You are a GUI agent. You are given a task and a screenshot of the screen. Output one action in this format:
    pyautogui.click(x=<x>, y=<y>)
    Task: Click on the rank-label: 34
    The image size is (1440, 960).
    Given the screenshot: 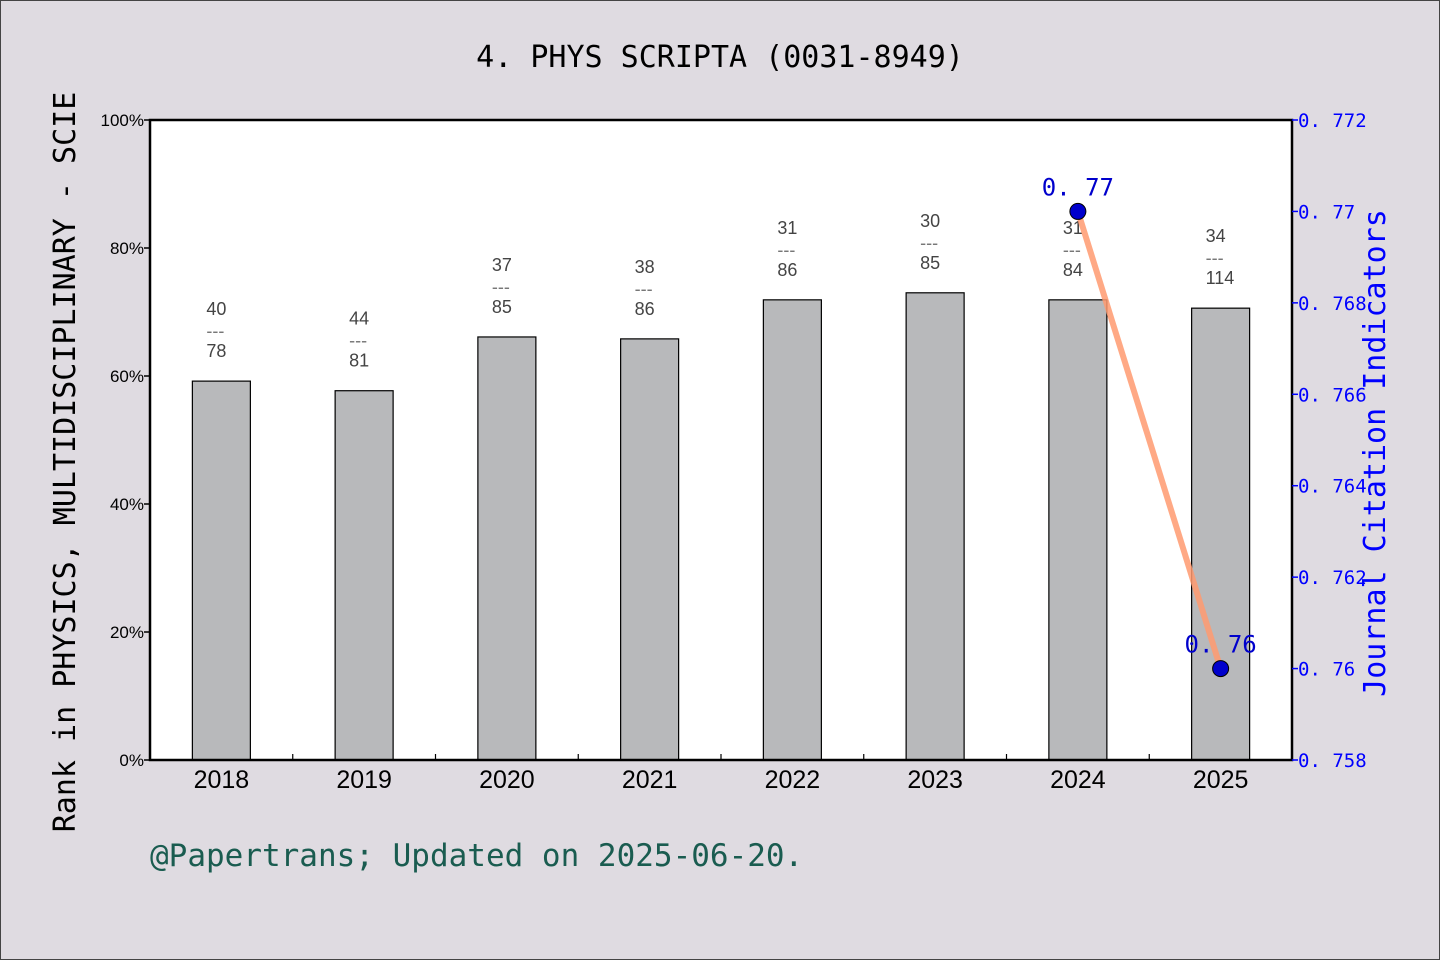 What is the action you would take?
    pyautogui.click(x=1216, y=236)
    